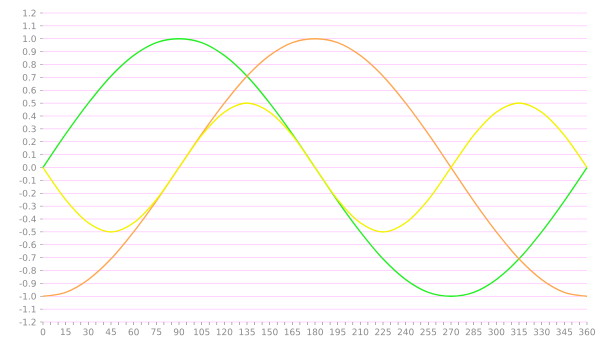  I want to click on y-tick-label: 0.7, so click(29, 77).